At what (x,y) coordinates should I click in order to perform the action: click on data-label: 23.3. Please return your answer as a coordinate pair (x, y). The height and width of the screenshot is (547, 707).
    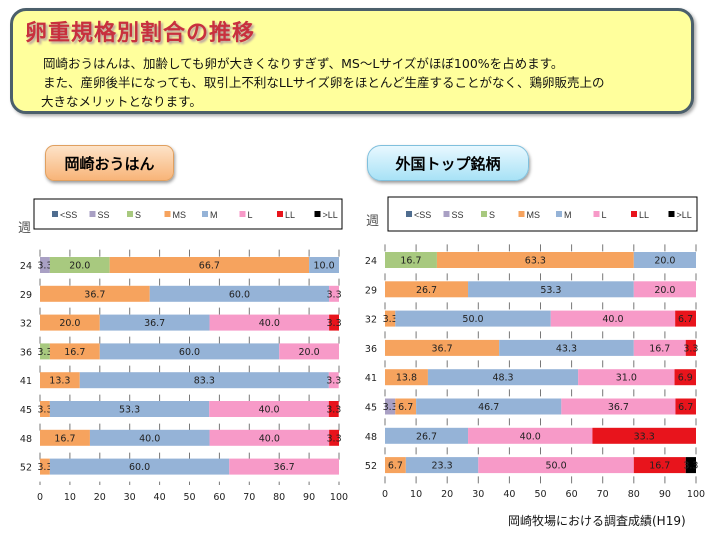
    Looking at the image, I should click on (441, 466).